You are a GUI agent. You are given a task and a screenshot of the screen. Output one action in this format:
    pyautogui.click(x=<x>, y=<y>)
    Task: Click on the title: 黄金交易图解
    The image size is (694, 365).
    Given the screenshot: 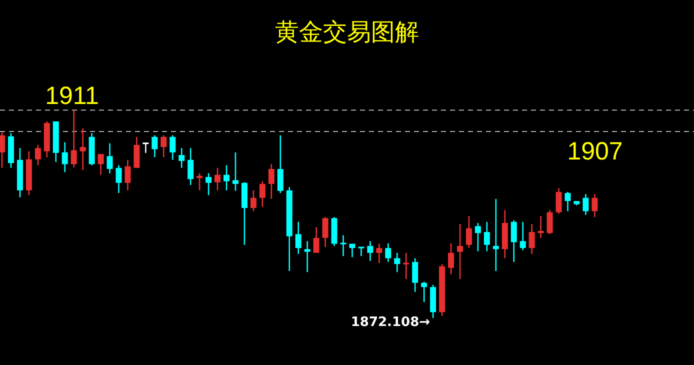 What is the action you would take?
    pyautogui.click(x=347, y=32)
    